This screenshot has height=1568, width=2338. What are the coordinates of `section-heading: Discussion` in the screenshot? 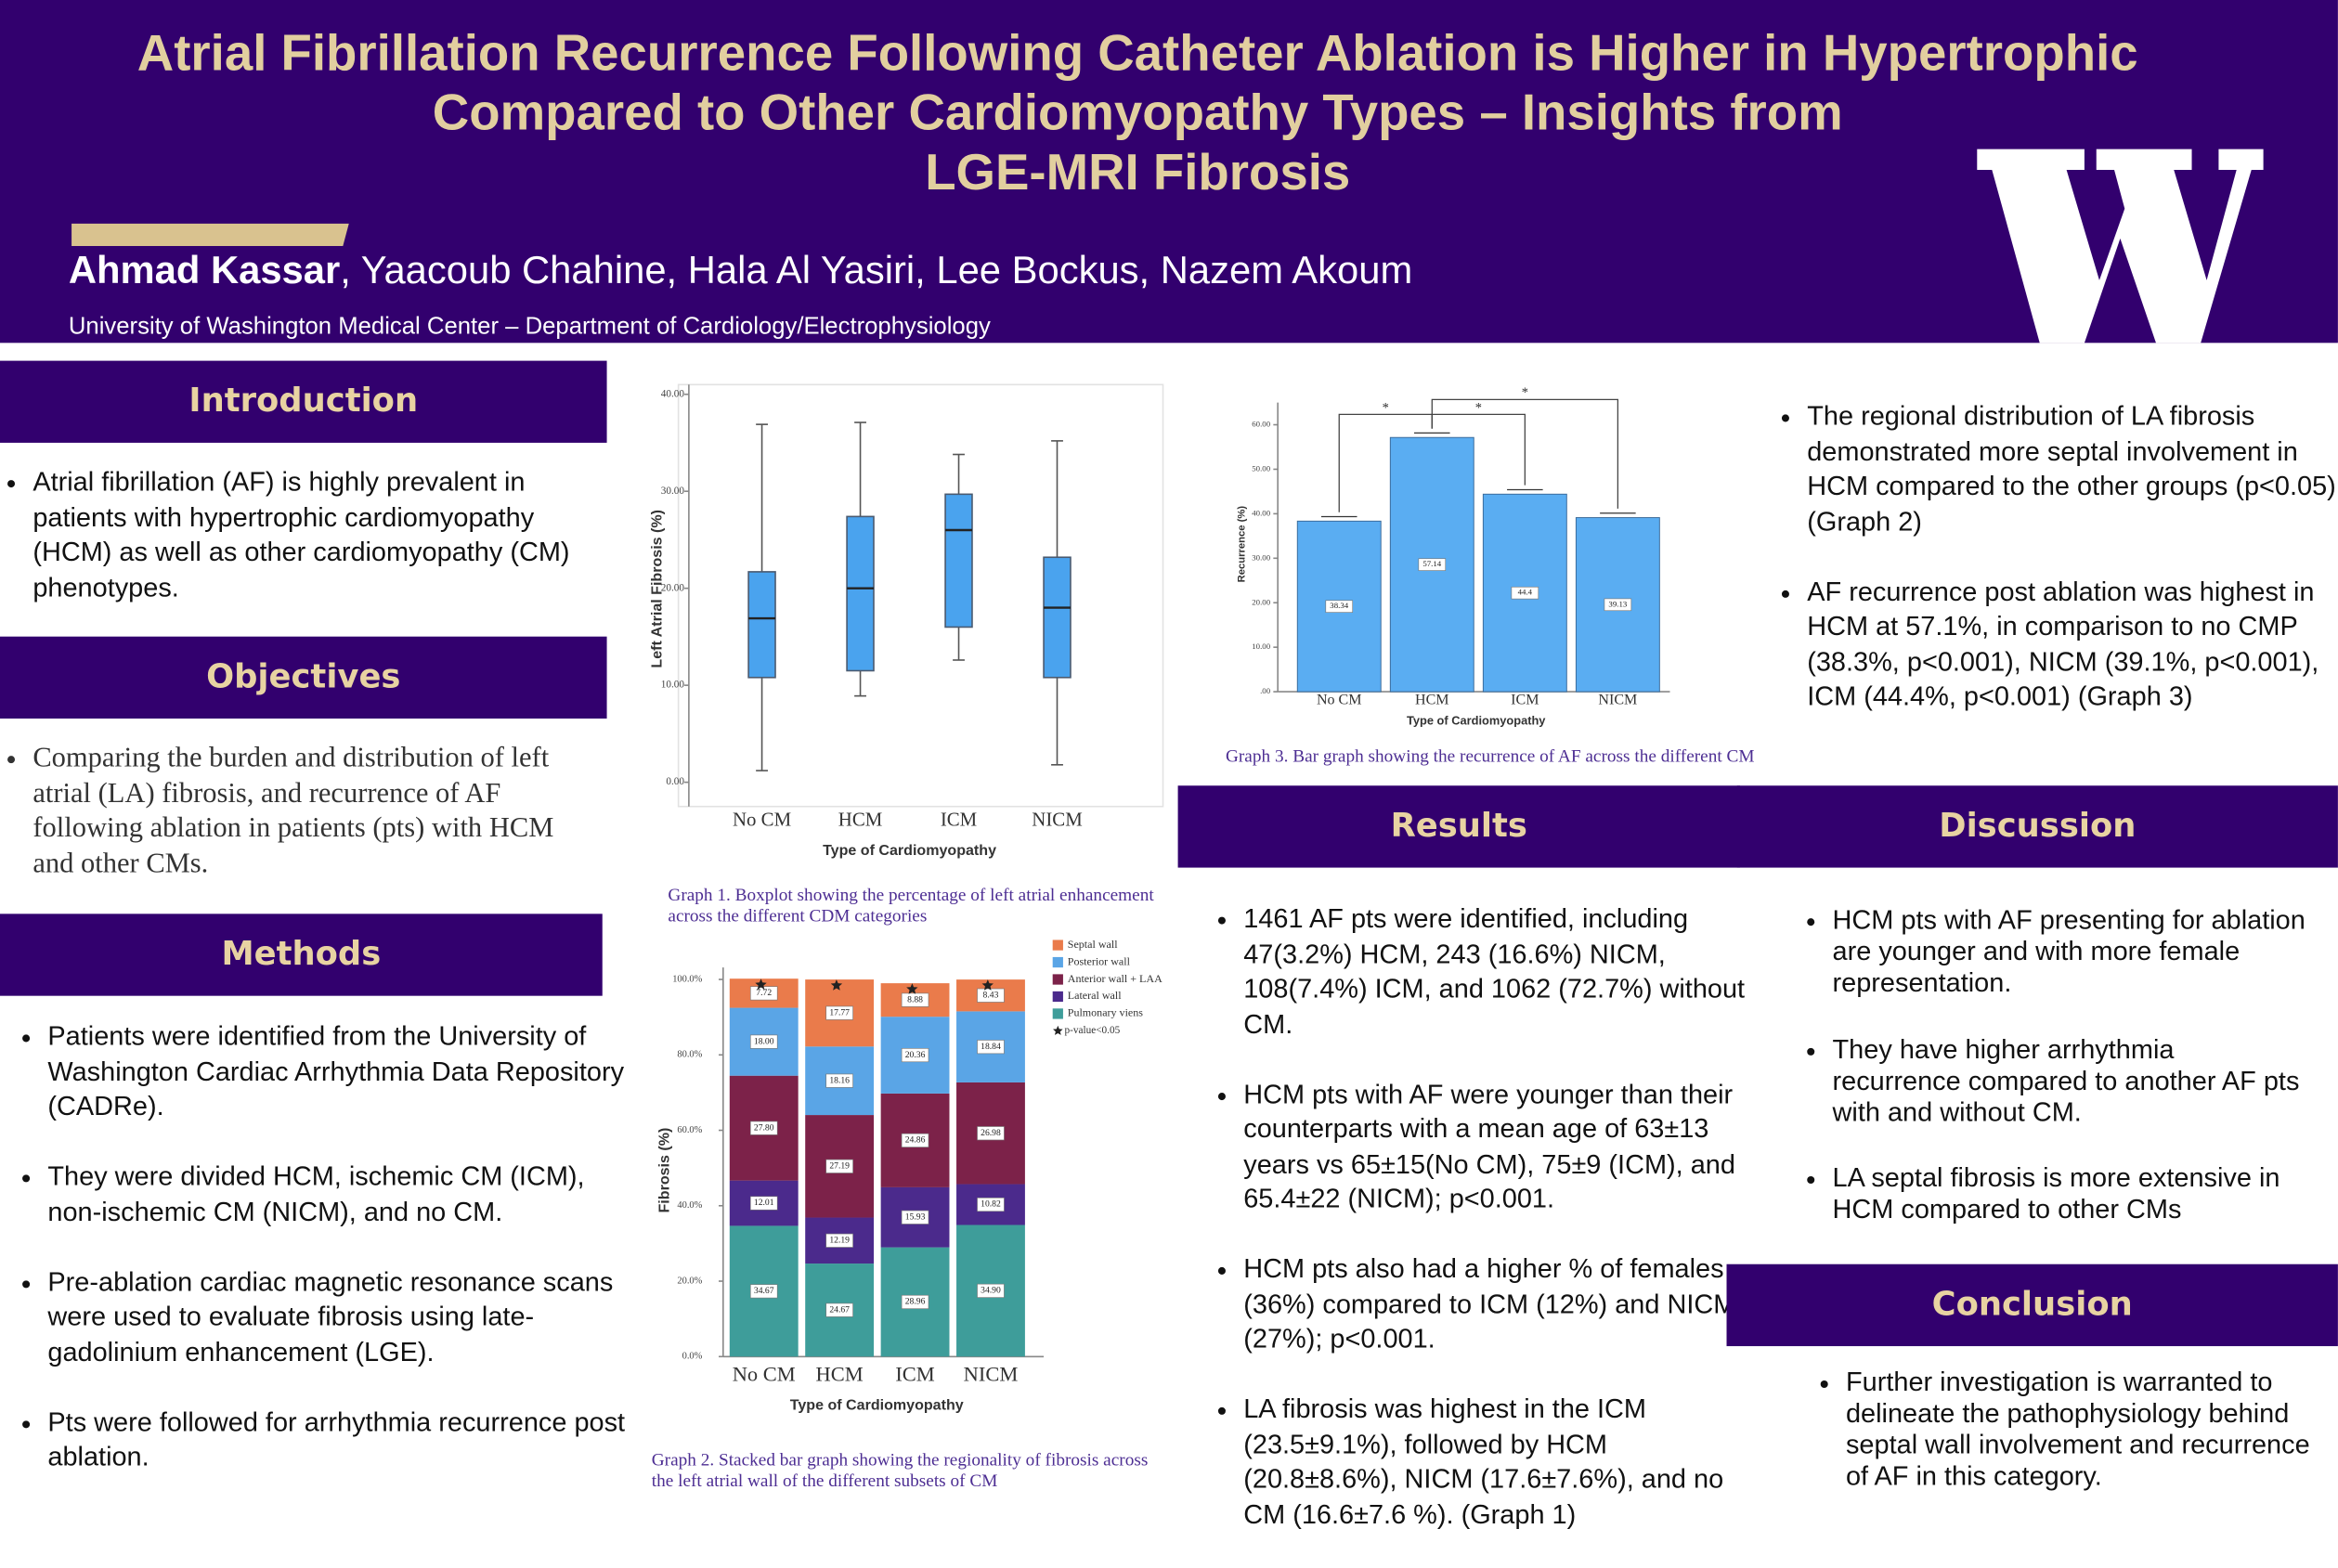 It's located at (2037, 827).